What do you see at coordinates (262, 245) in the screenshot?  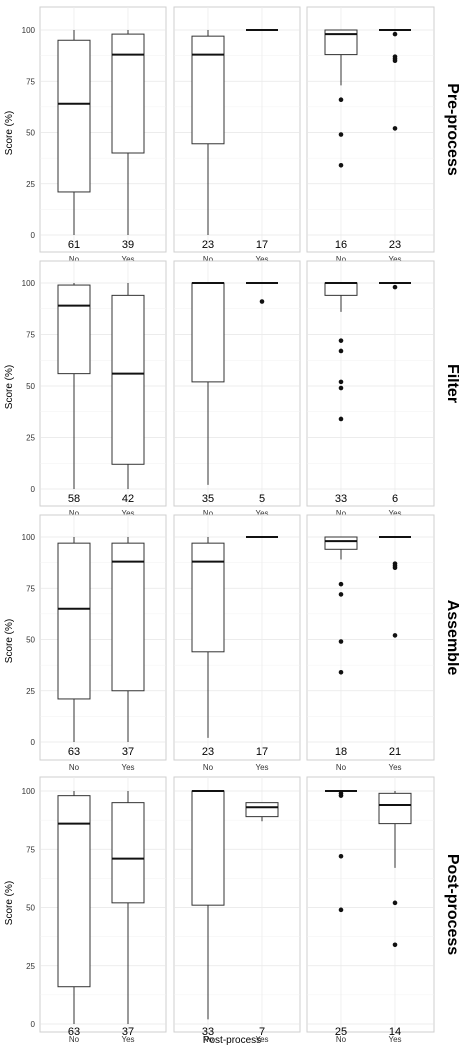 I see `count-label-pre-process-specificity-yes: 17` at bounding box center [262, 245].